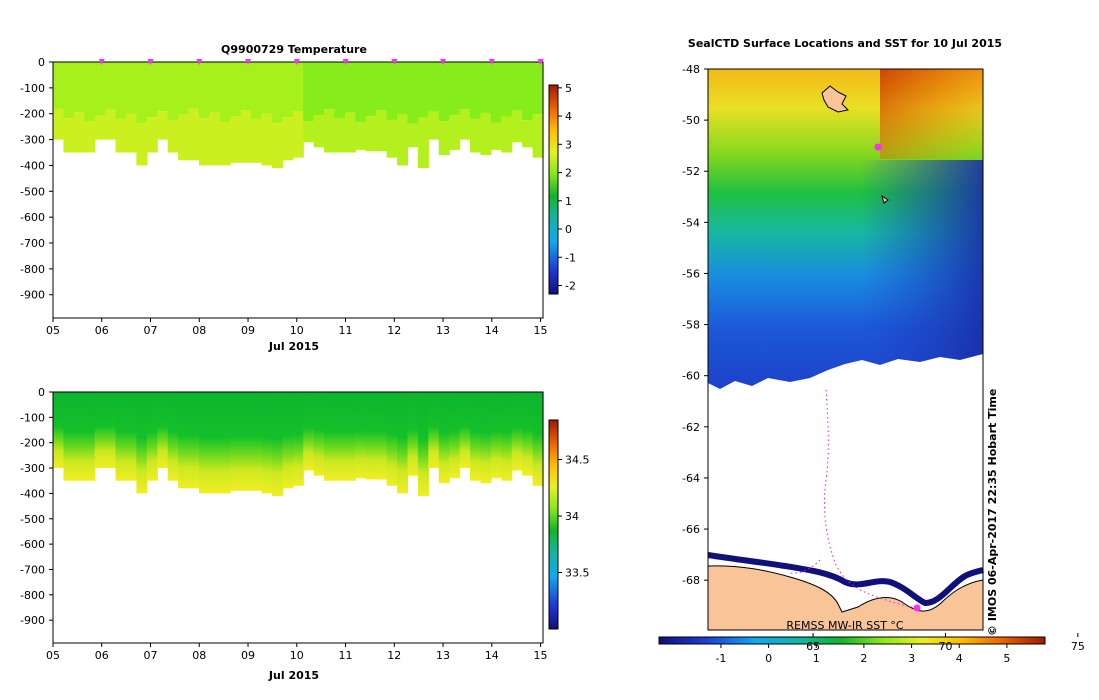 The width and height of the screenshot is (1099, 700). Describe the element at coordinates (553, 524) in the screenshot. I see `salinity-colorbar` at that location.